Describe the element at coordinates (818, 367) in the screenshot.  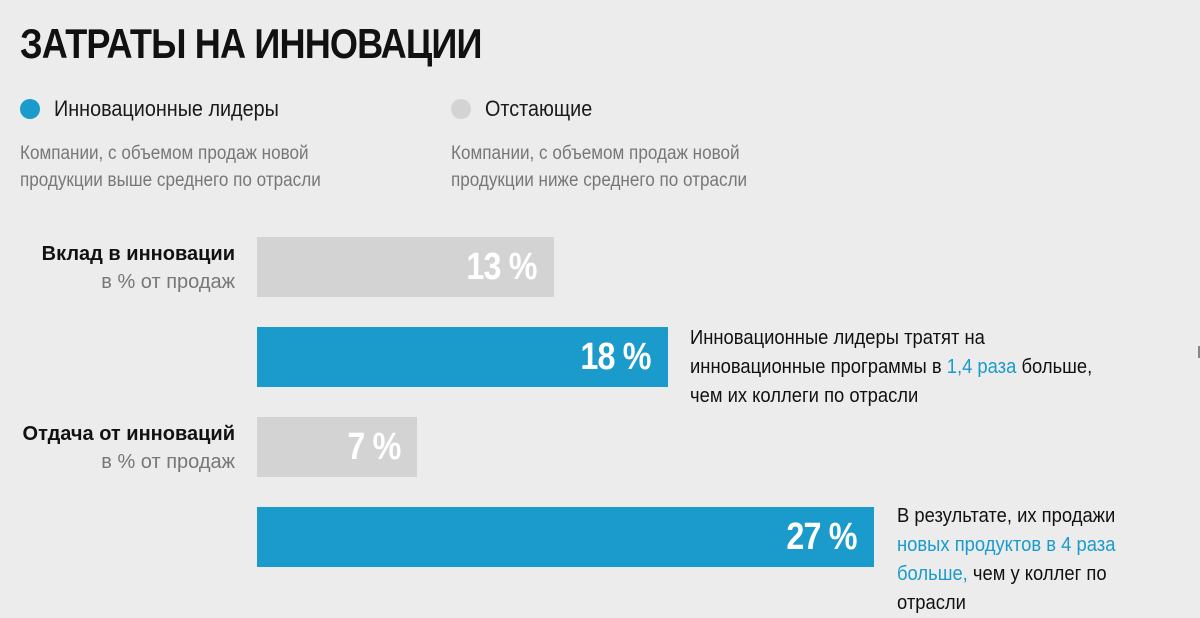
I see `annotation-text: инновационные программы в` at that location.